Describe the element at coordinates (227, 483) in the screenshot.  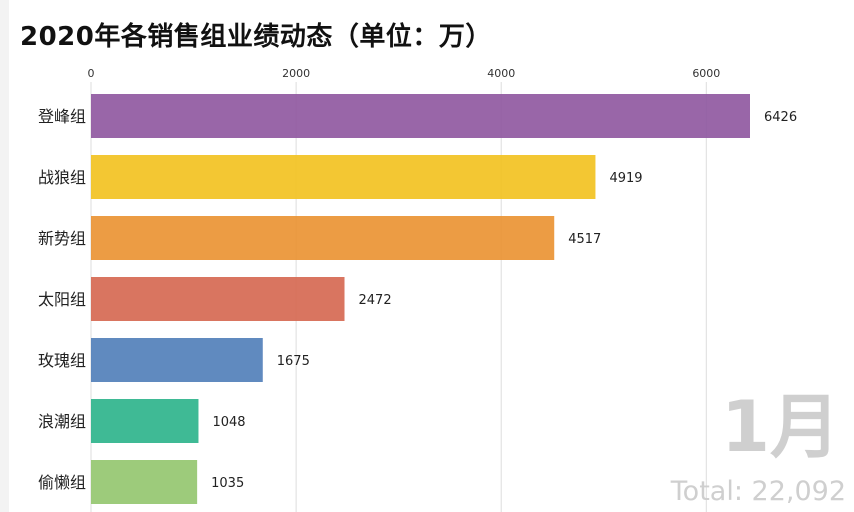
I see `value-label: 1035` at that location.